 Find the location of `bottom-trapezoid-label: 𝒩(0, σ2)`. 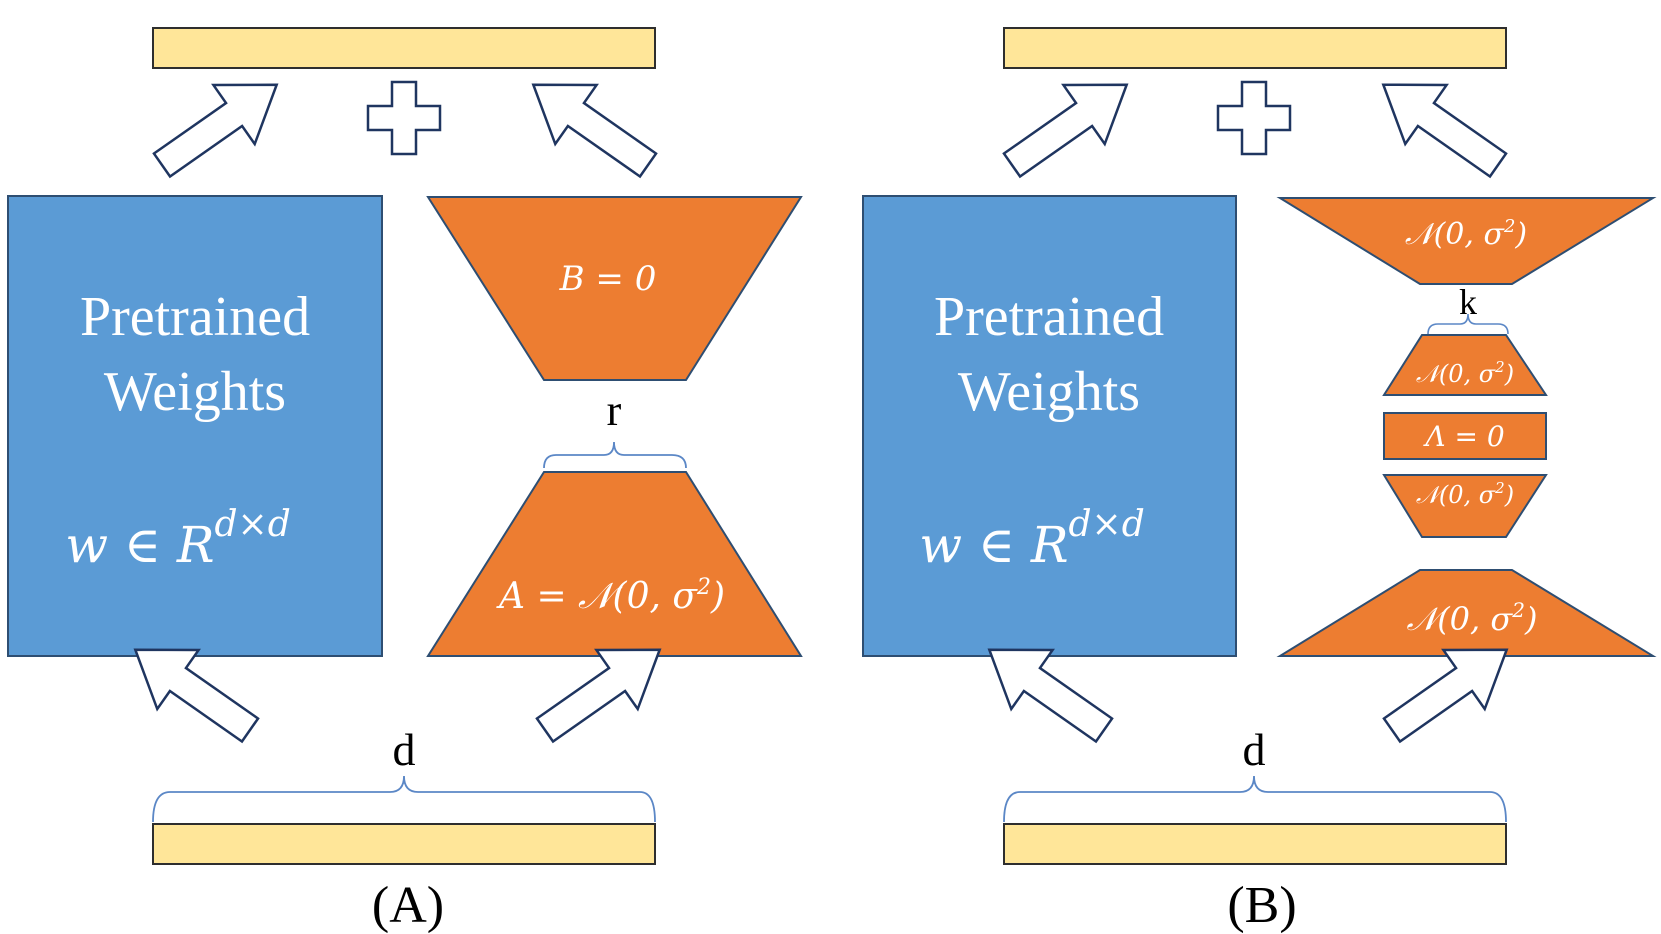

bottom-trapezoid-label: 𝒩(0, σ2) is located at coordinates (1472, 618).